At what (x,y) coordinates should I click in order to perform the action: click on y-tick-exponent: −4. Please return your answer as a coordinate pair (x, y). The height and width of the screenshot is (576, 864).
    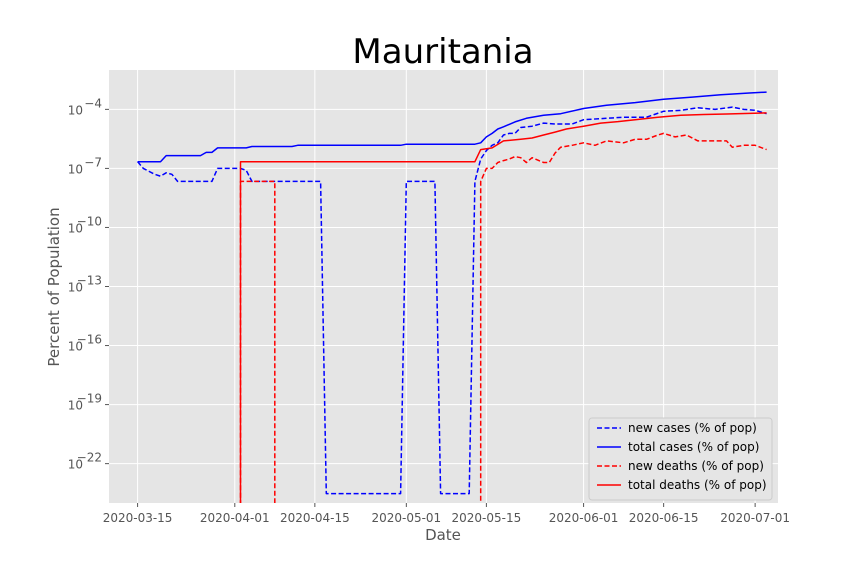
    Looking at the image, I should click on (93, 103).